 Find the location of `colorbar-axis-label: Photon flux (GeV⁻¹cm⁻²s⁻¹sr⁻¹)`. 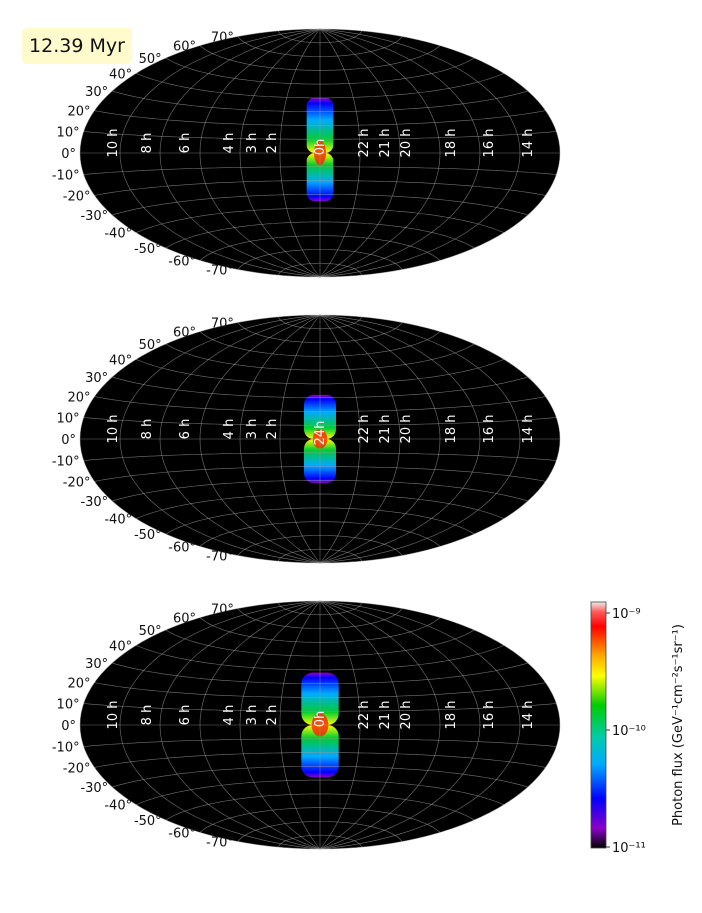

colorbar-axis-label: Photon flux (GeV⁻¹cm⁻²s⁻¹sr⁻¹) is located at coordinates (678, 725).